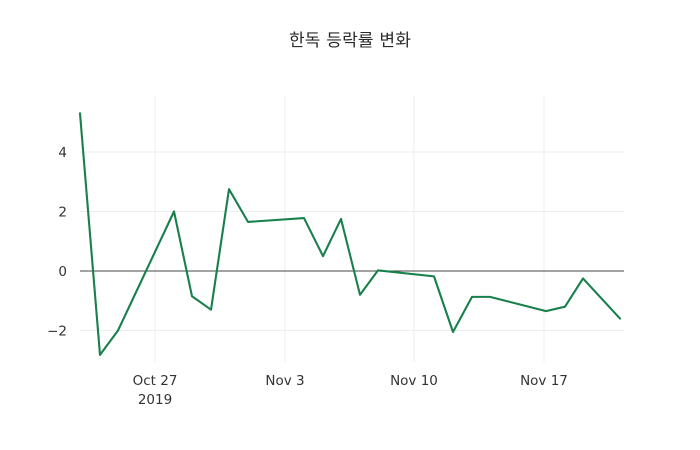 This screenshot has width=700, height=450. I want to click on x-tick-label: Nov 10, so click(414, 381).